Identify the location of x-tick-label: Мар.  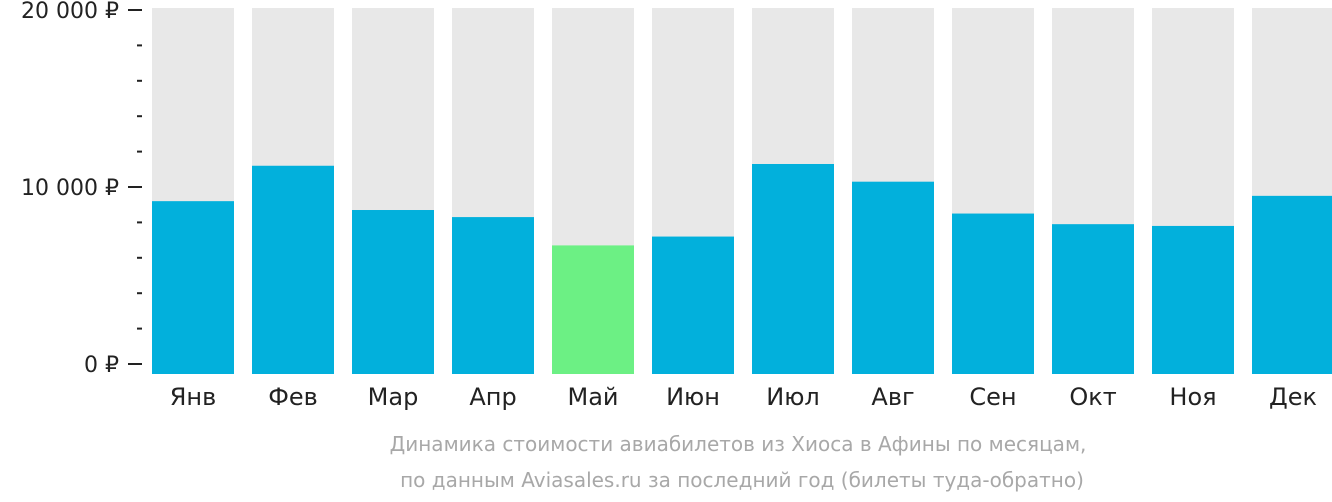
(393, 397).